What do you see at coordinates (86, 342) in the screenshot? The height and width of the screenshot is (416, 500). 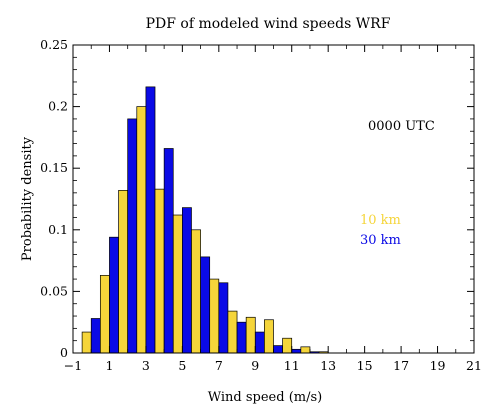 I see `bar-series1-x0` at bounding box center [86, 342].